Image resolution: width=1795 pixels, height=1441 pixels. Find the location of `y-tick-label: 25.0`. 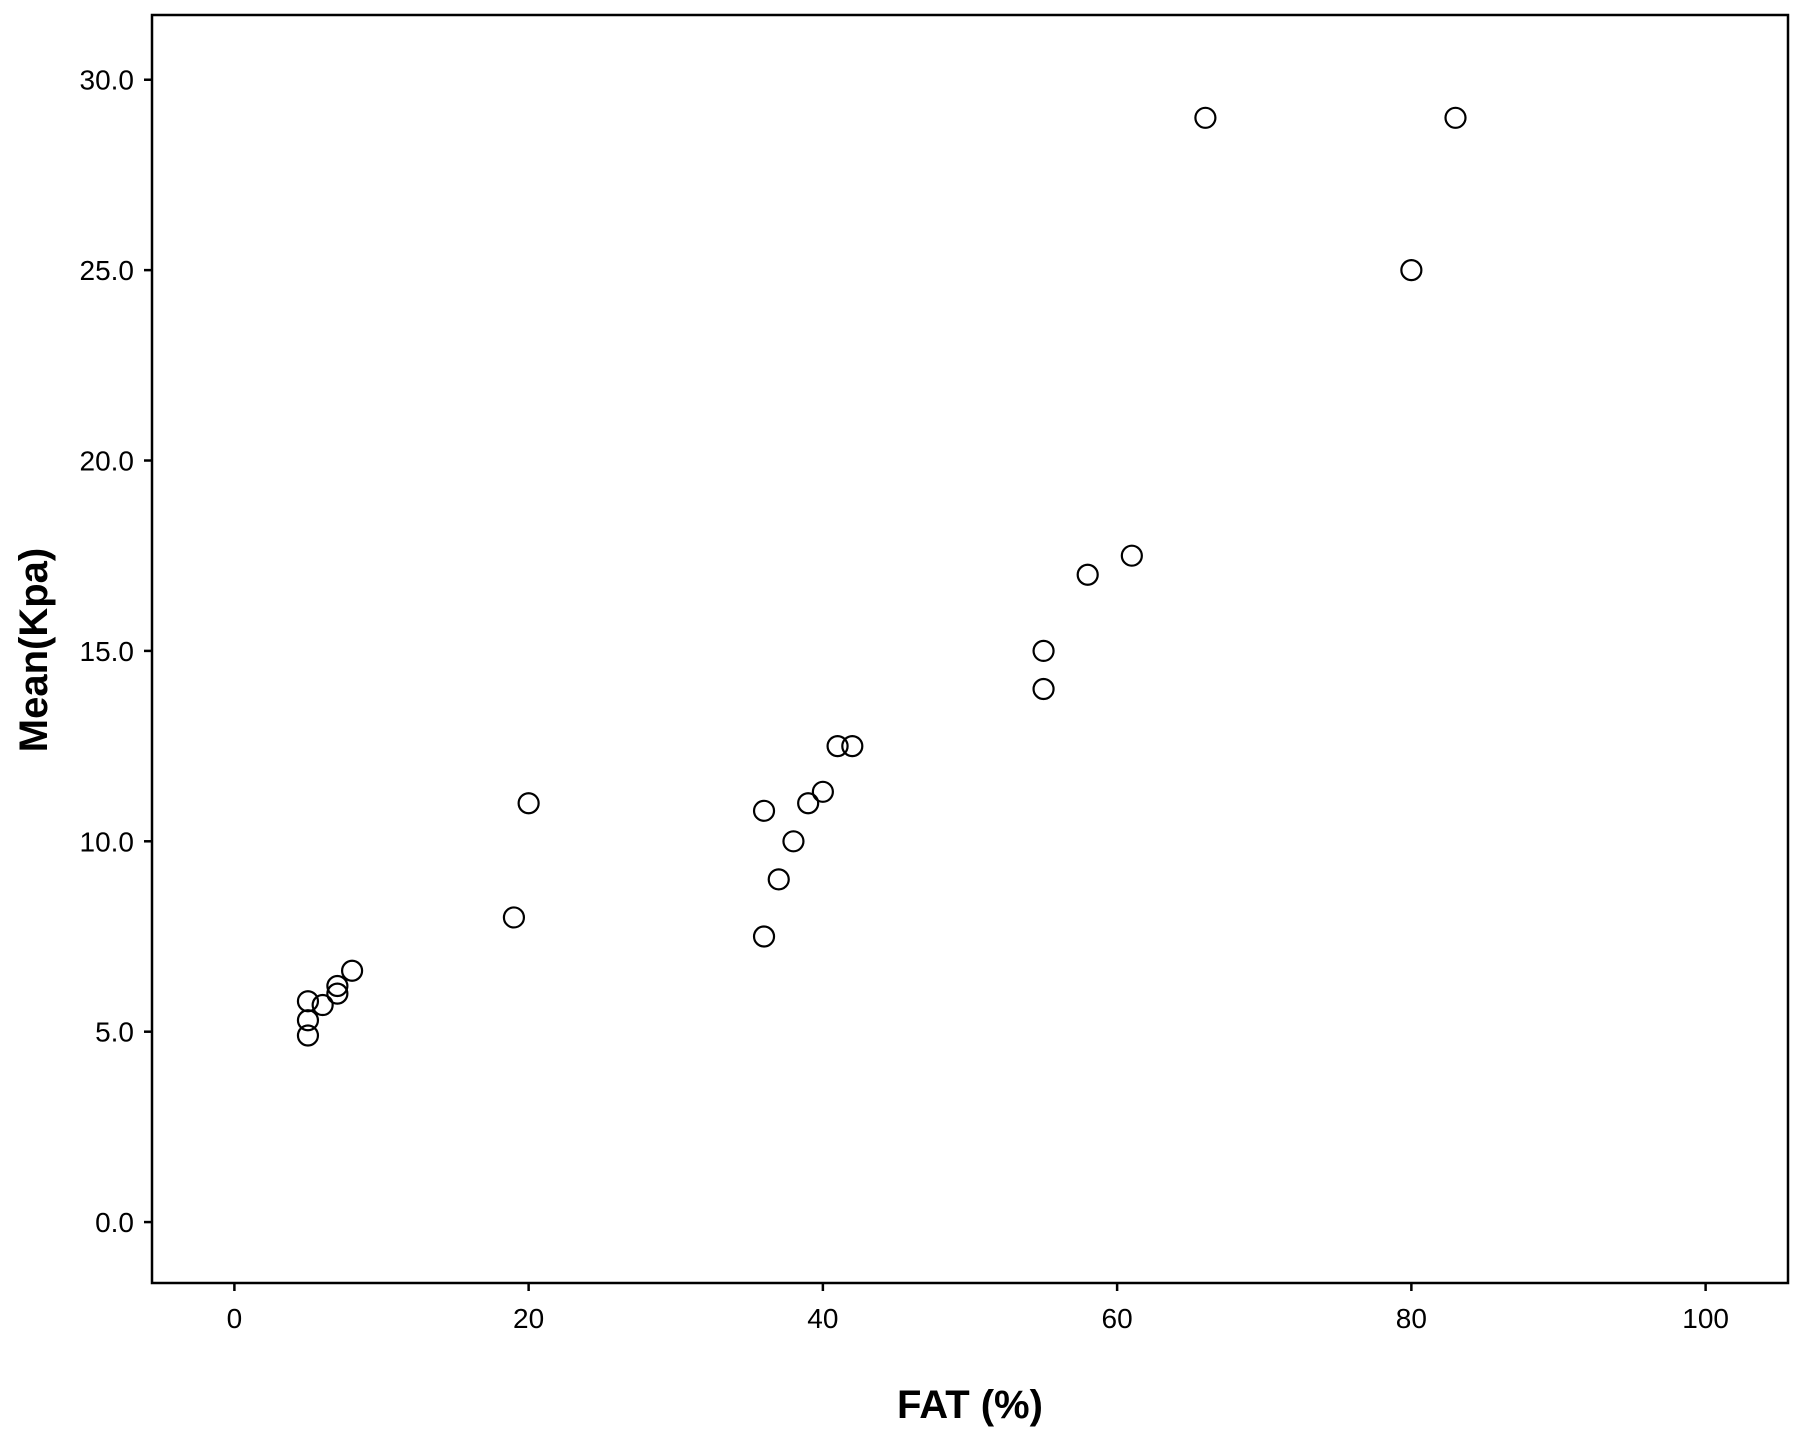

y-tick-label: 25.0 is located at coordinates (107, 270).